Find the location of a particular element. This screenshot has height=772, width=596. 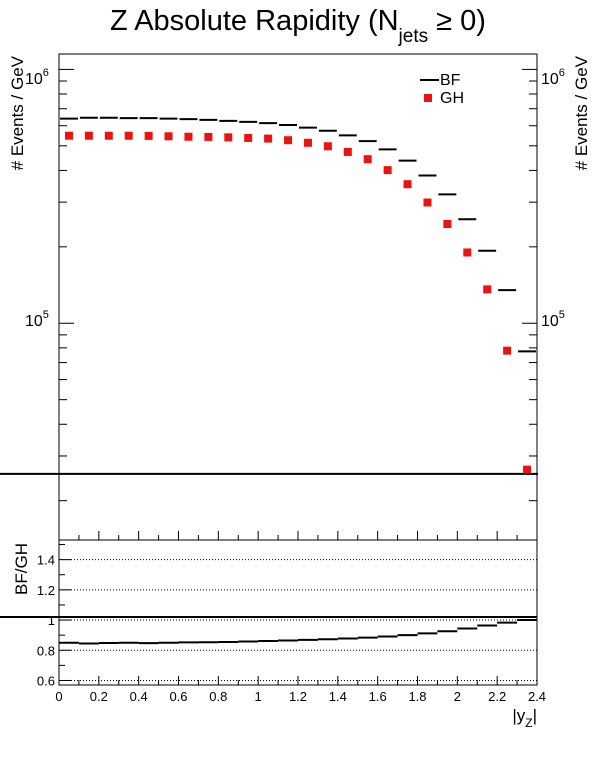

ratio-y-tick-label: 1.4 is located at coordinates (46, 560).